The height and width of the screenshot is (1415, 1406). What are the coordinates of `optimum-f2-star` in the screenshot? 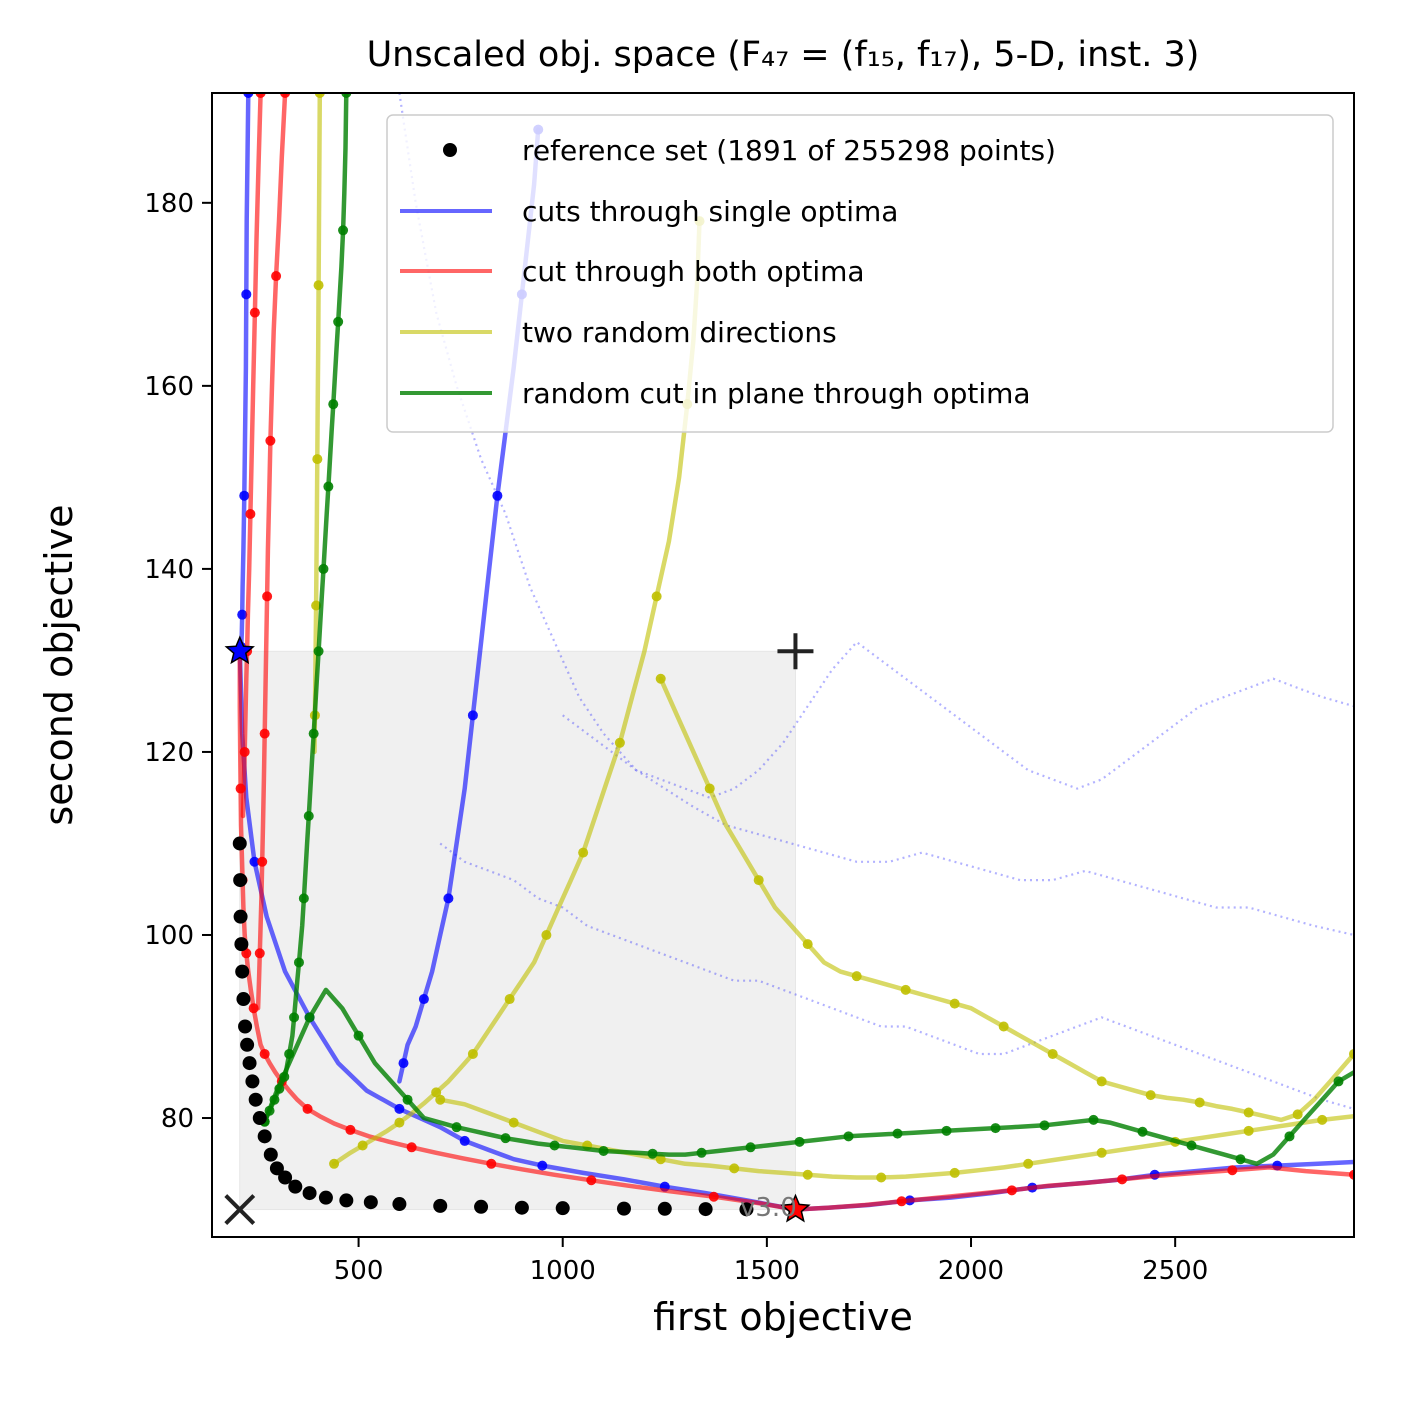 It's located at (795, 1208).